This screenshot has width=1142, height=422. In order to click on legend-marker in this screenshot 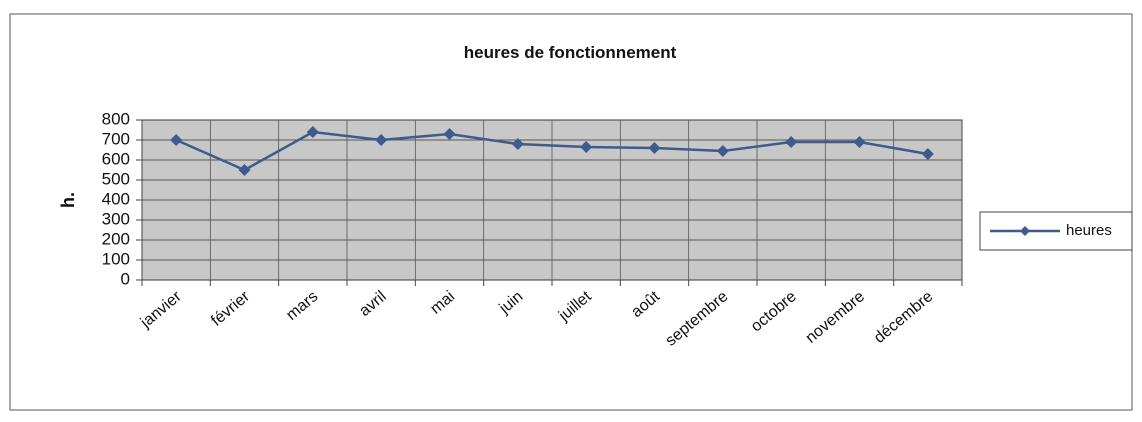, I will do `click(1025, 231)`.